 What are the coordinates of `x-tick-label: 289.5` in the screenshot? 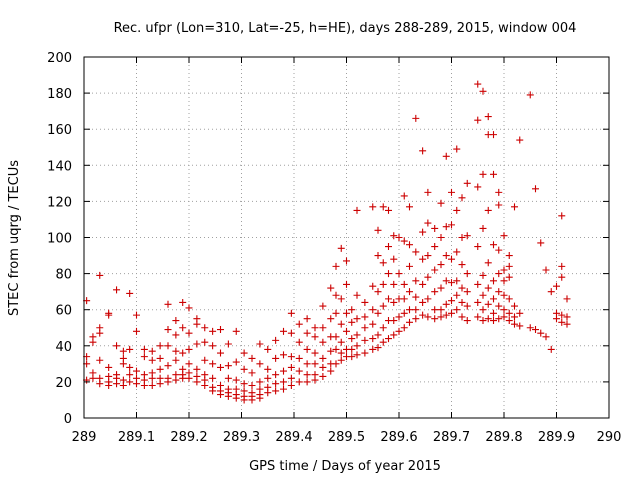 It's located at (346, 437).